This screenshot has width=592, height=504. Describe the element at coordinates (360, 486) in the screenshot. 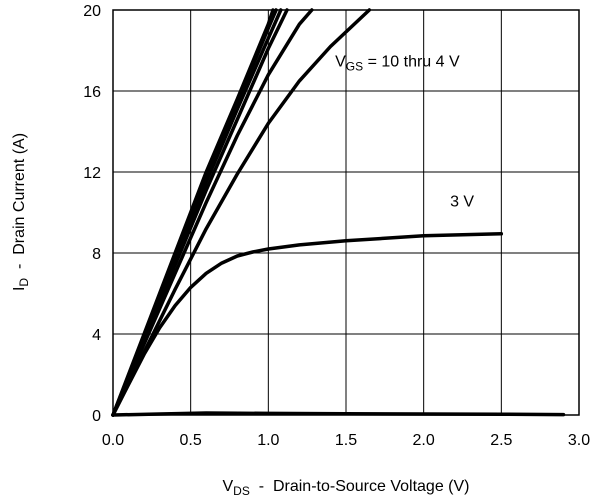

I see `x-axis-title-rest: - Drain-to-Source Voltage (V)` at that location.